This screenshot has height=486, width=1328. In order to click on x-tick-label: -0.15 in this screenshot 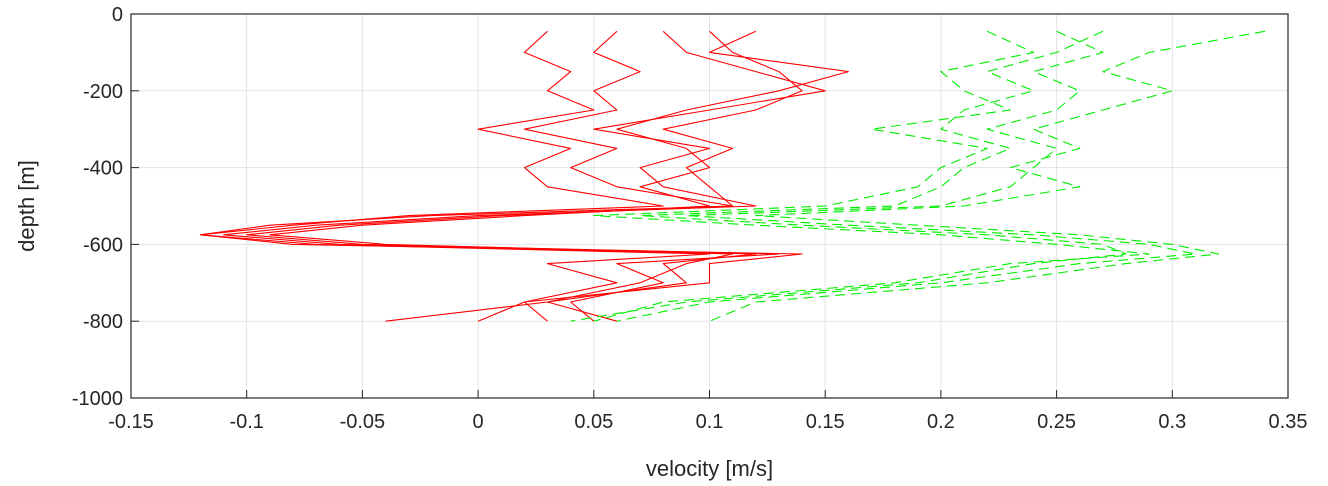, I will do `click(131, 422)`.